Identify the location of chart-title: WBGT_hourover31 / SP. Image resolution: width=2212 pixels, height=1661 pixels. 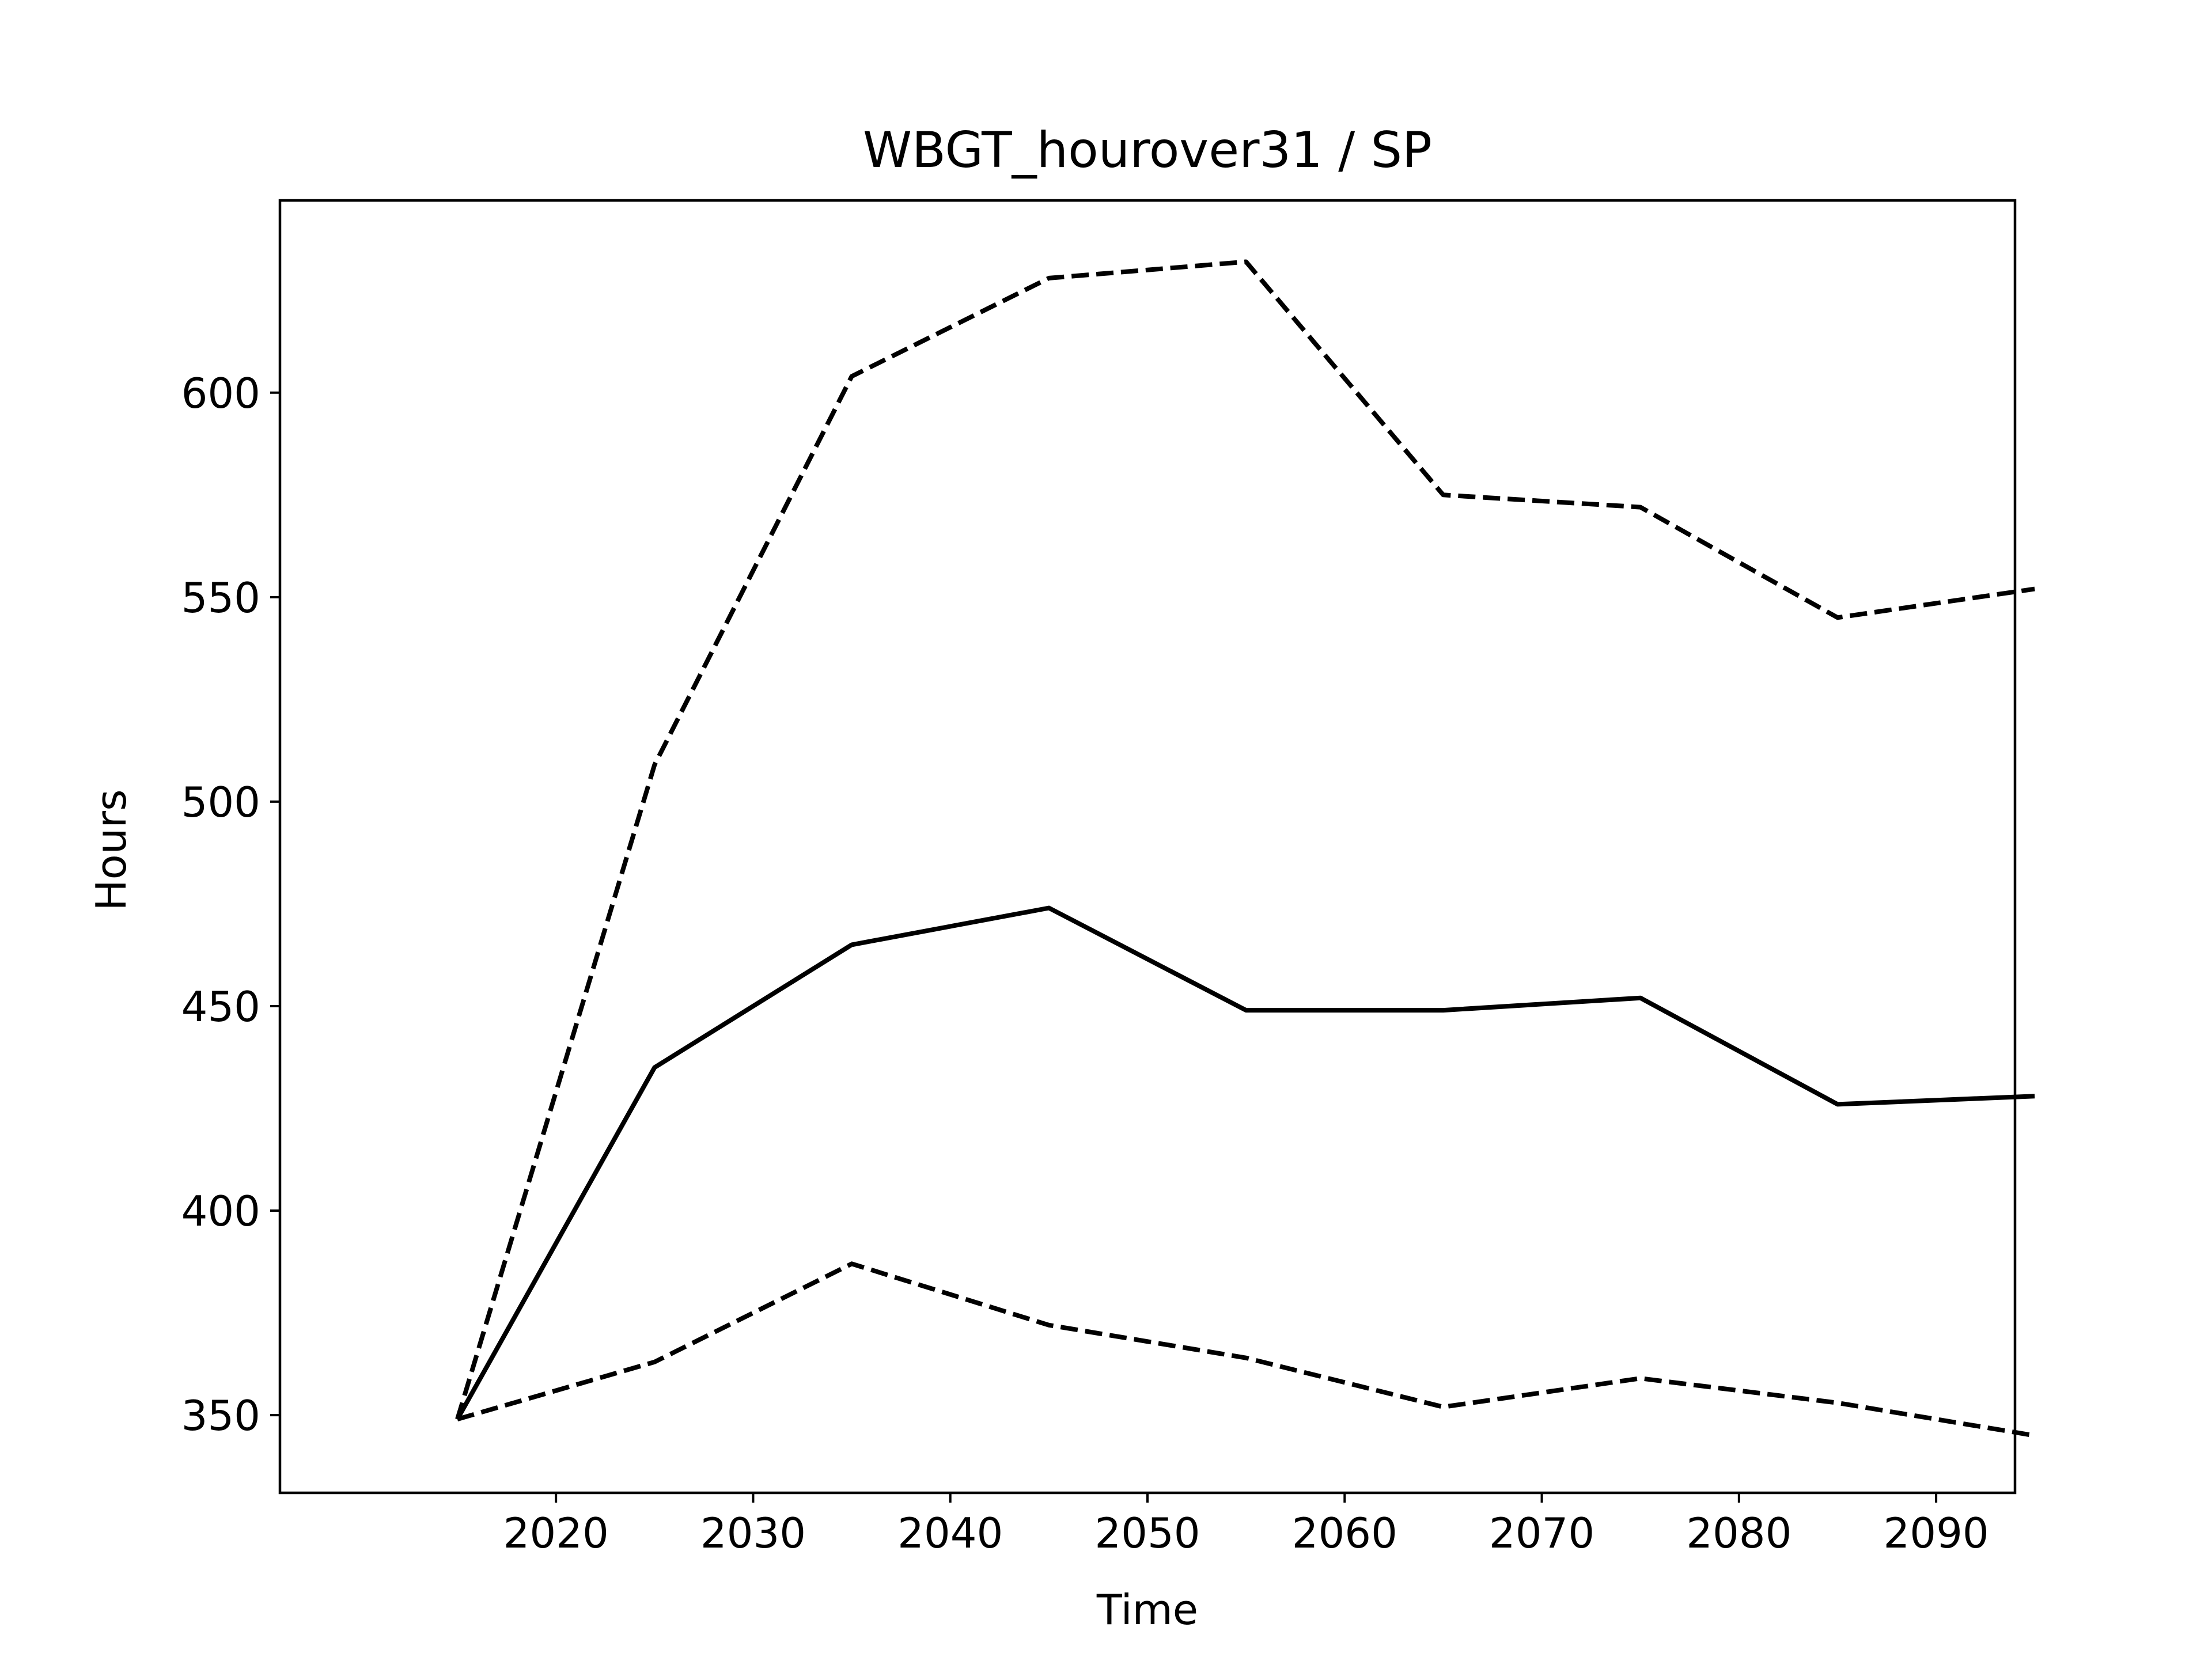
(1147, 150).